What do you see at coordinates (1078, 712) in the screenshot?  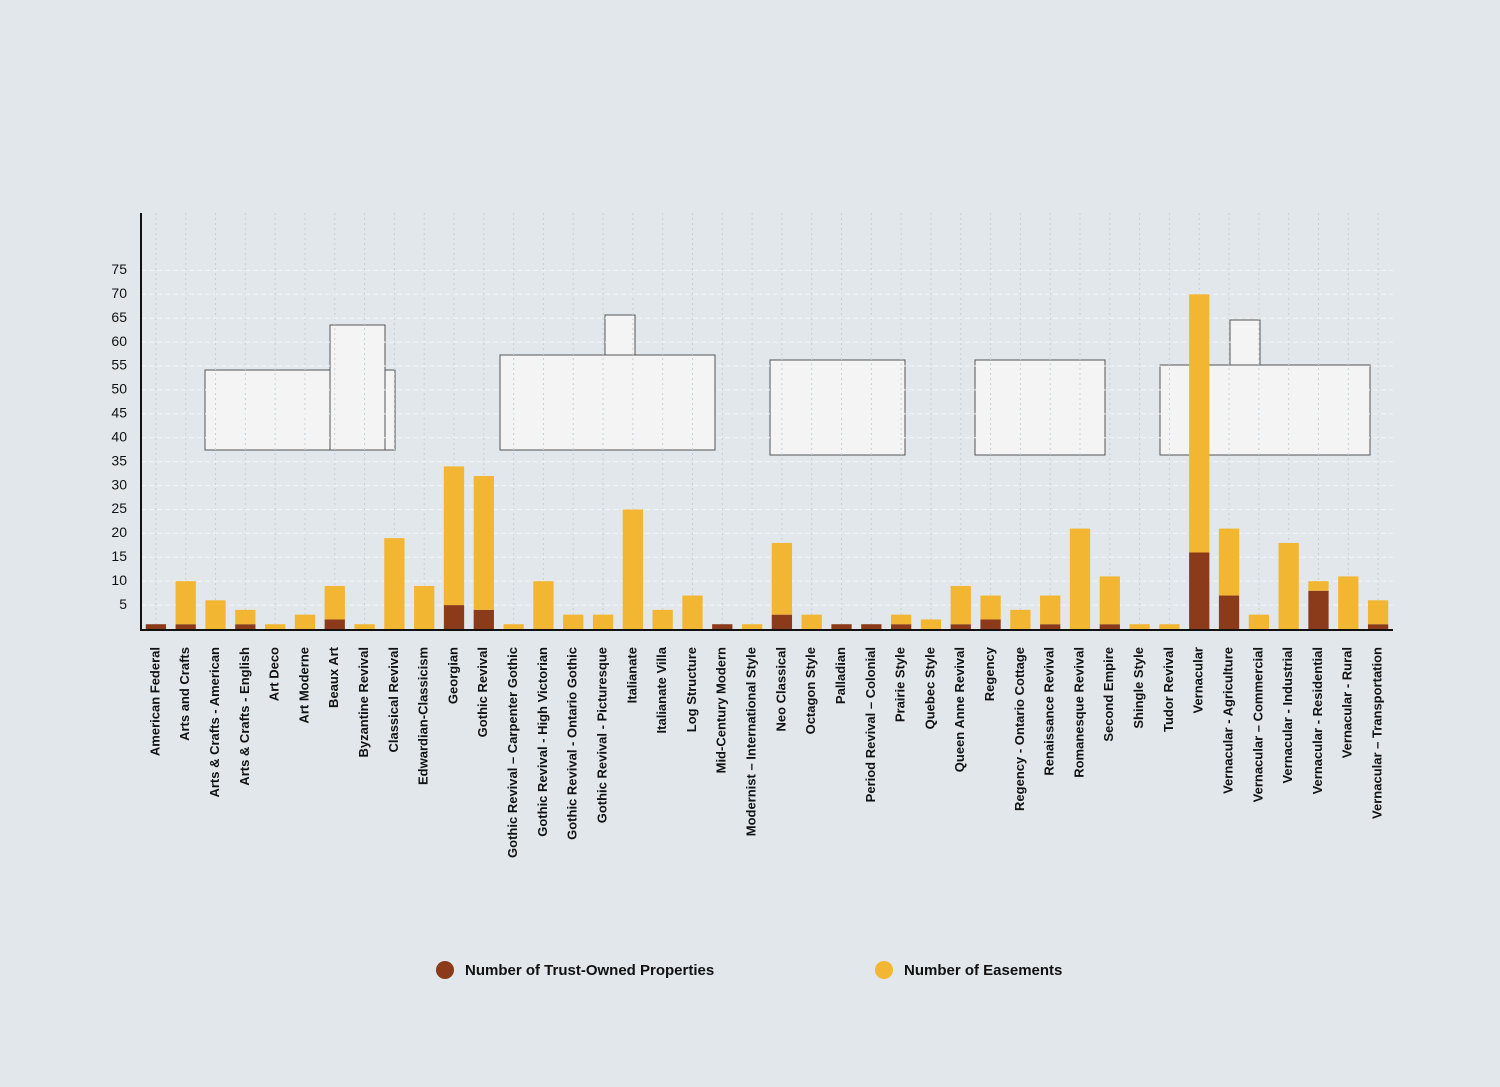 I see `x-tick-label: Romanesque Revival` at bounding box center [1078, 712].